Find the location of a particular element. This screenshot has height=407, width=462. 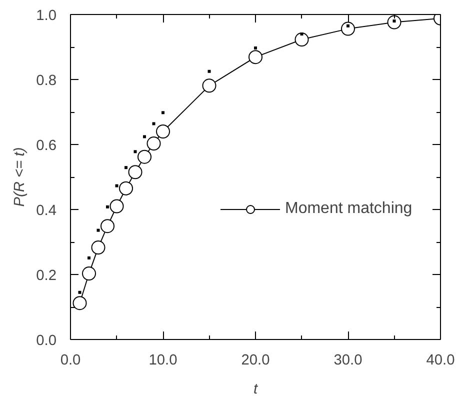

y-tick-label: 0.0 is located at coordinates (46, 341).